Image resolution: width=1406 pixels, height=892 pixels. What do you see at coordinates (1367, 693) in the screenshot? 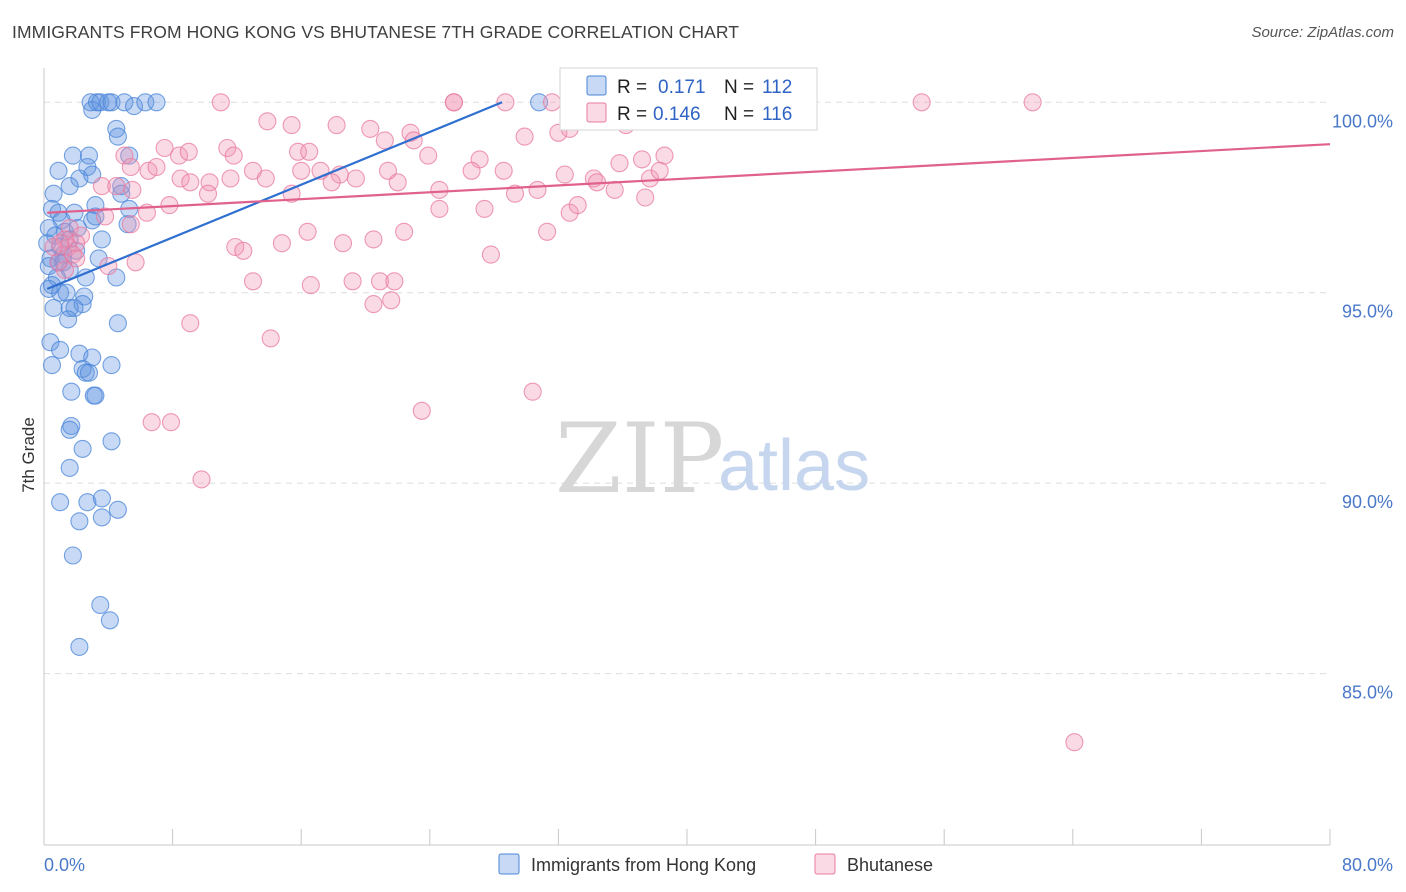
I see `y-tick-label: 85.0%` at bounding box center [1367, 693].